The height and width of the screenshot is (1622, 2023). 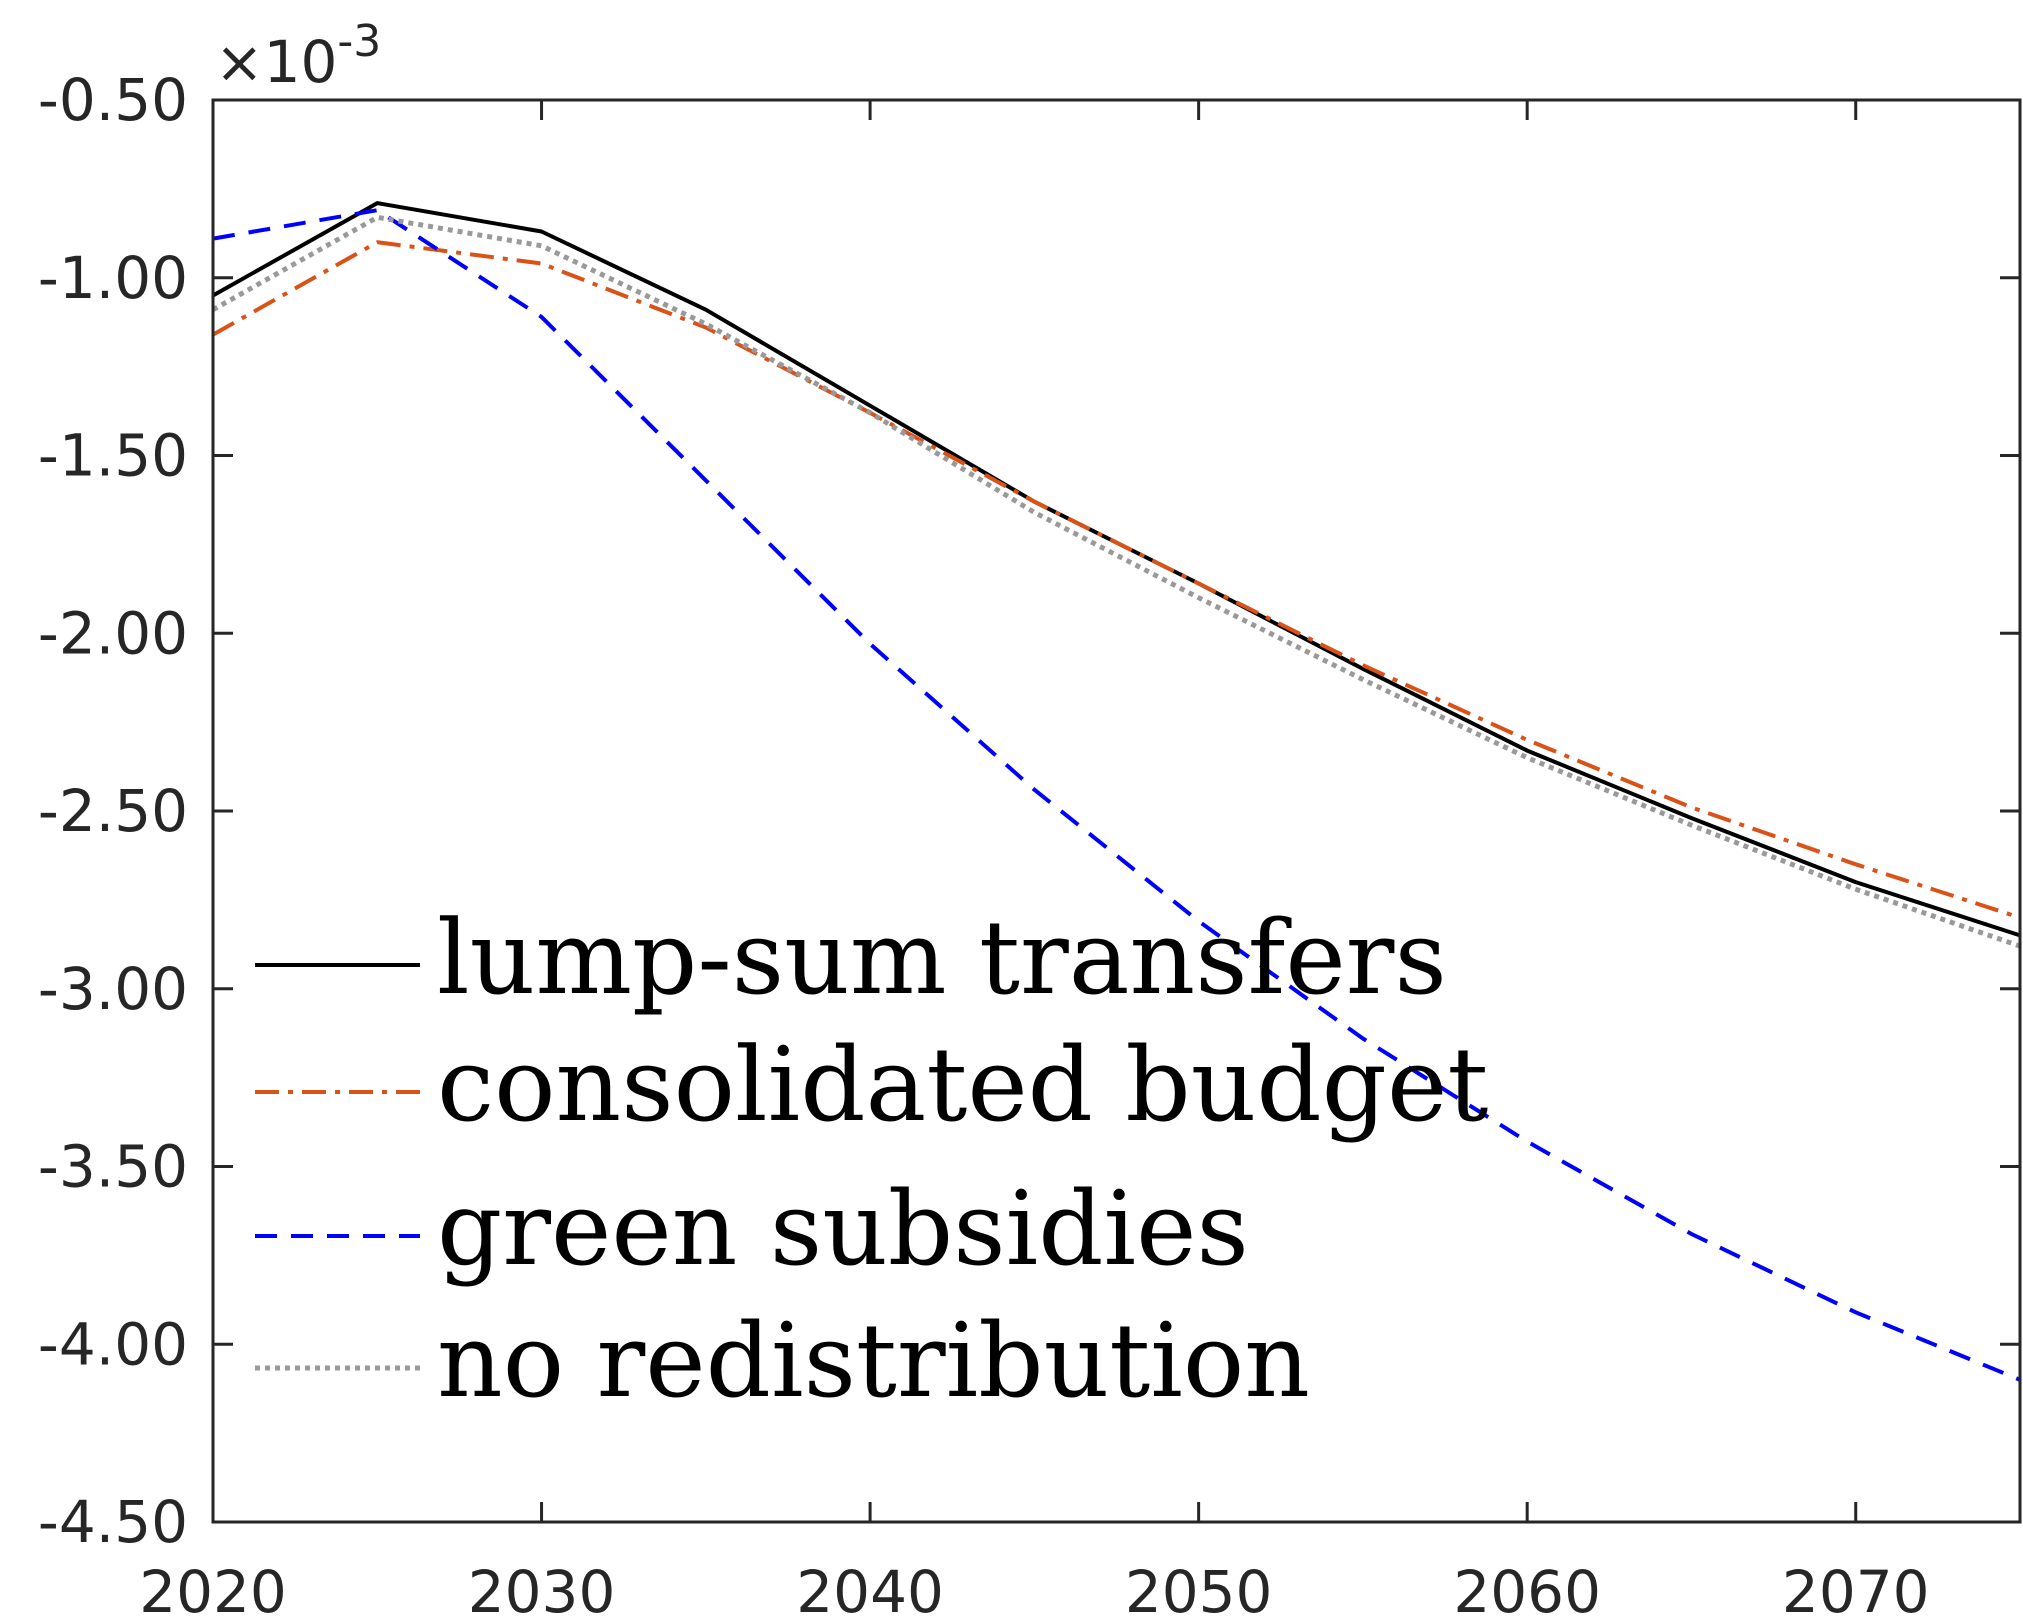 What do you see at coordinates (1034, 1590) in the screenshot?
I see `x-tick-labels: 2020 2030 2040 2050 2060 2070` at bounding box center [1034, 1590].